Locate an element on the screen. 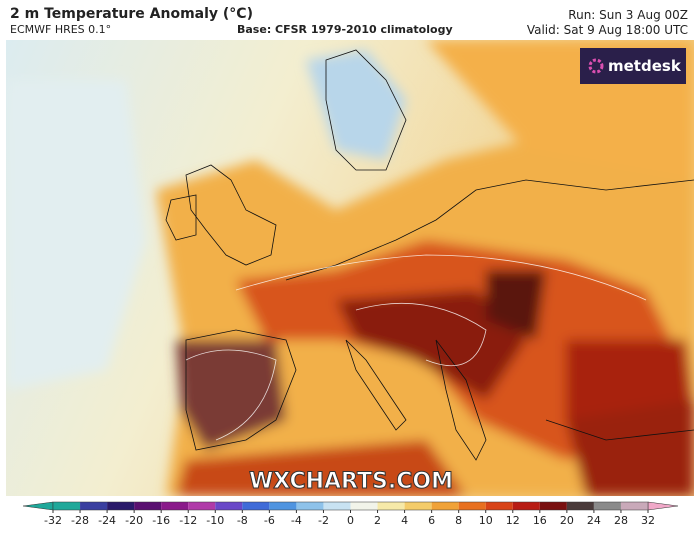 This screenshot has width=700, height=536. logo-box is located at coordinates (633, 66).